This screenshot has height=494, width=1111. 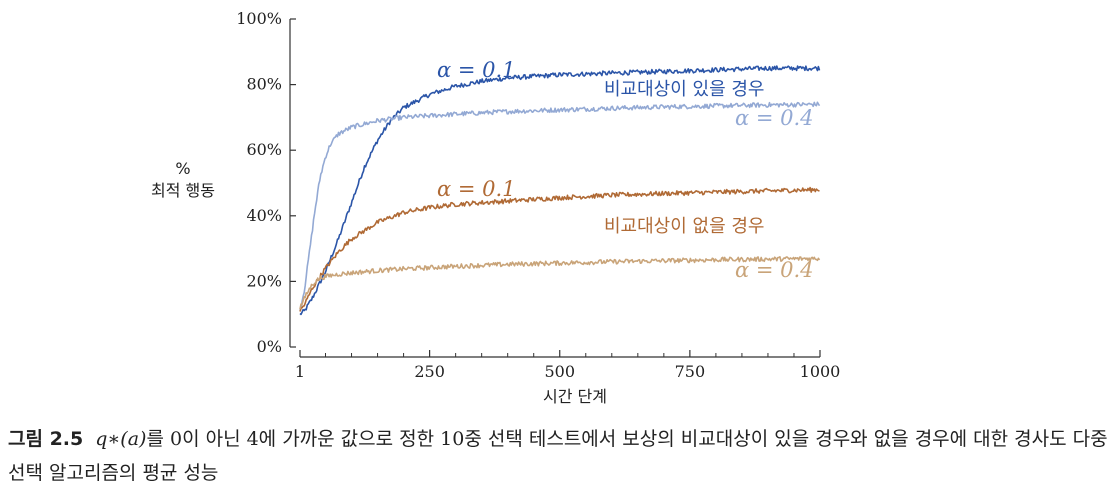 I want to click on caption-math: q∗(a), so click(x=121, y=439).